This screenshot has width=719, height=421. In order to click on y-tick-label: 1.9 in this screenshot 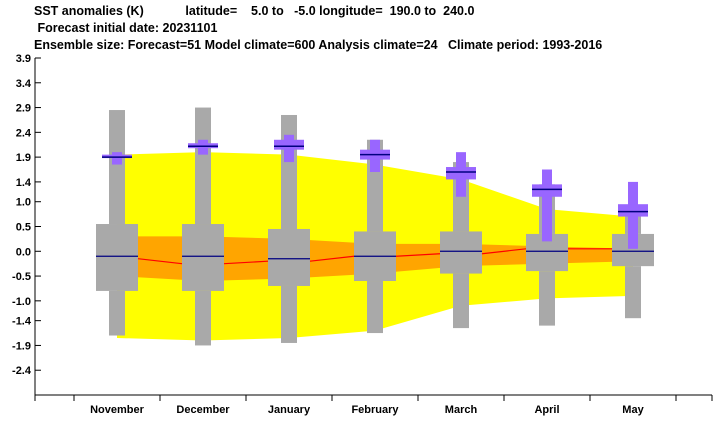, I will do `click(23, 158)`.